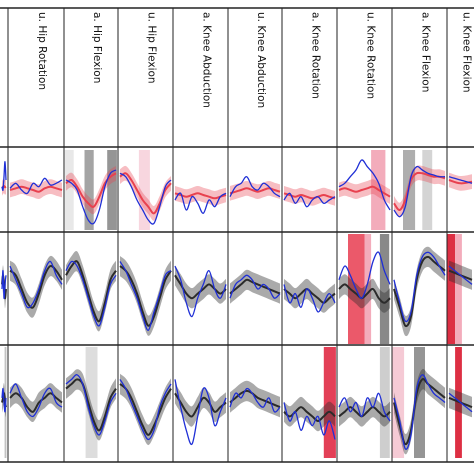  What do you see at coordinates (261, 60) in the screenshot?
I see `column-label: u. Knee Abduction` at bounding box center [261, 60].